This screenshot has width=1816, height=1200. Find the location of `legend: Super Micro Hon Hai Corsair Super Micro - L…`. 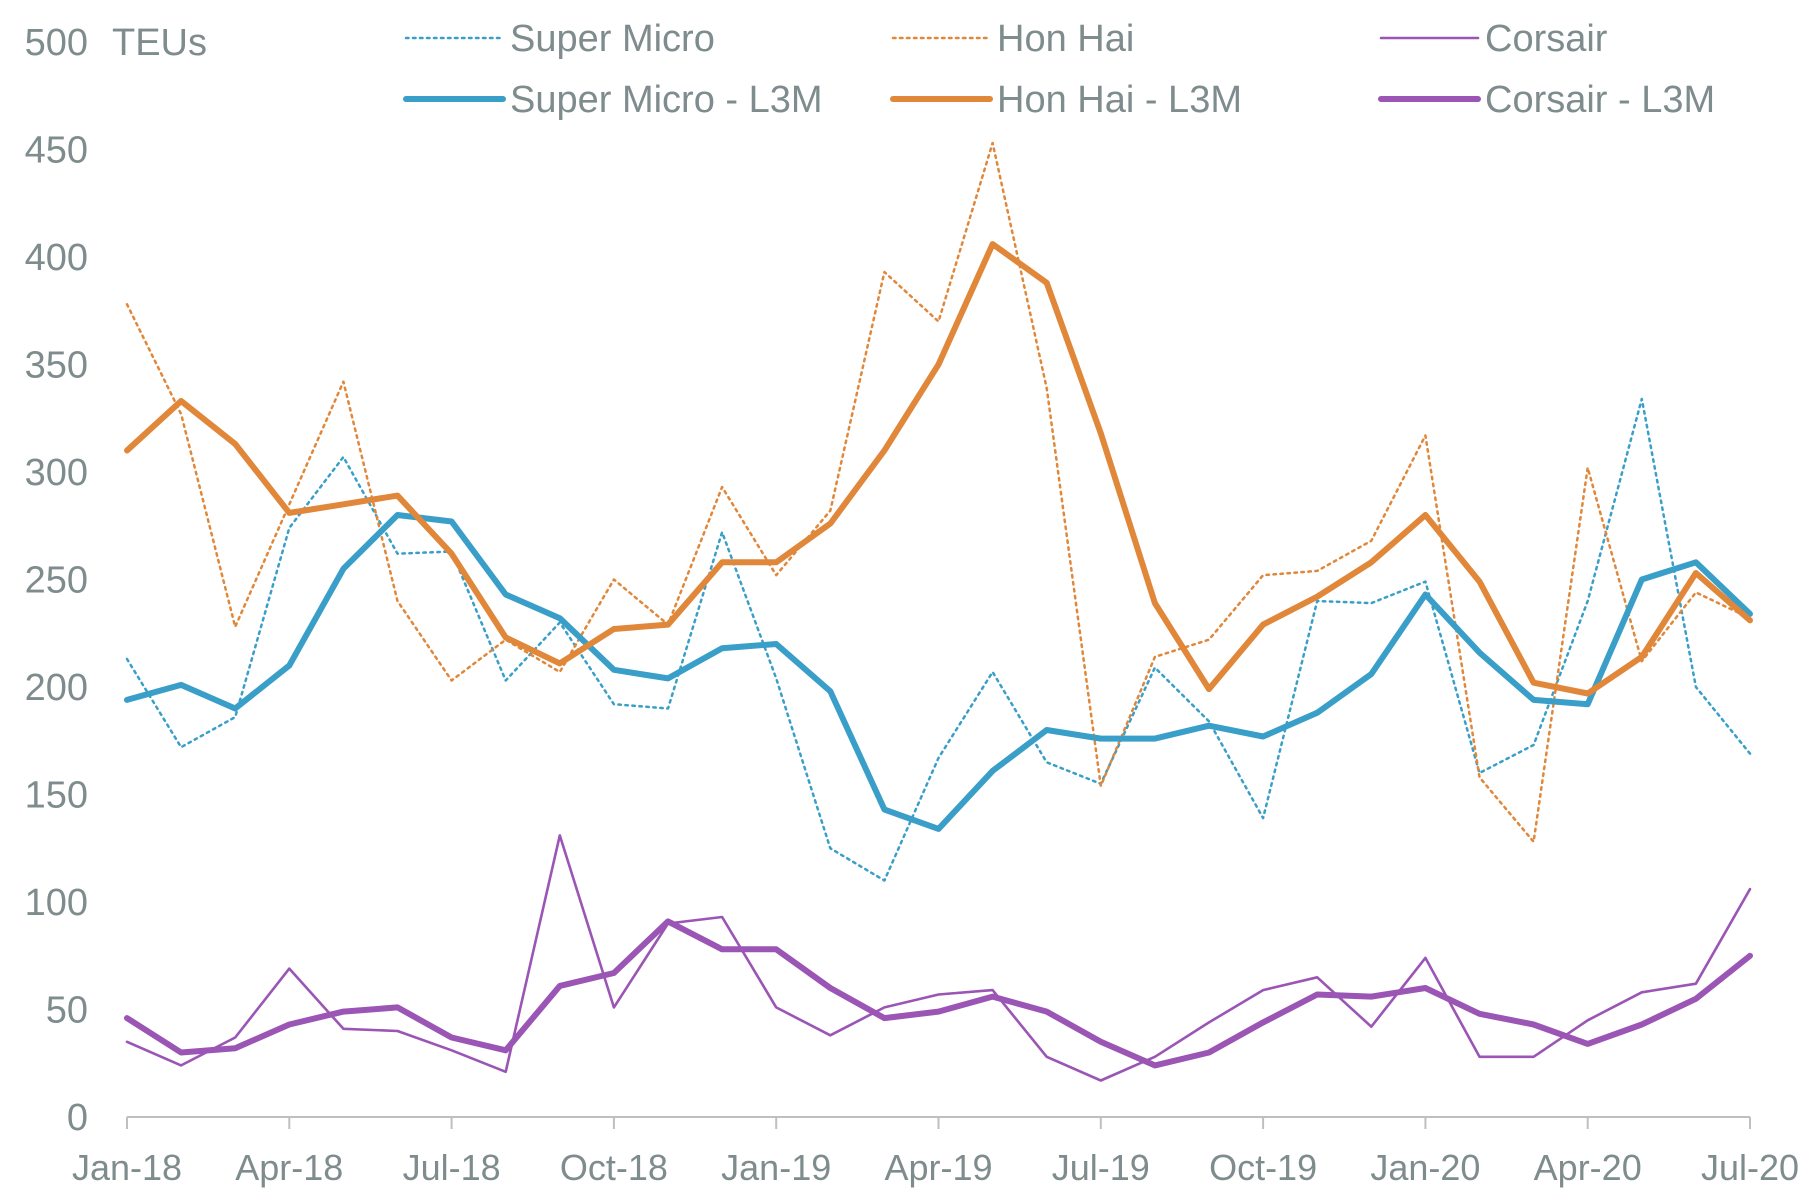

legend: Super Micro Hon Hai Corsair Super Micro - L… is located at coordinates (1059, 69).